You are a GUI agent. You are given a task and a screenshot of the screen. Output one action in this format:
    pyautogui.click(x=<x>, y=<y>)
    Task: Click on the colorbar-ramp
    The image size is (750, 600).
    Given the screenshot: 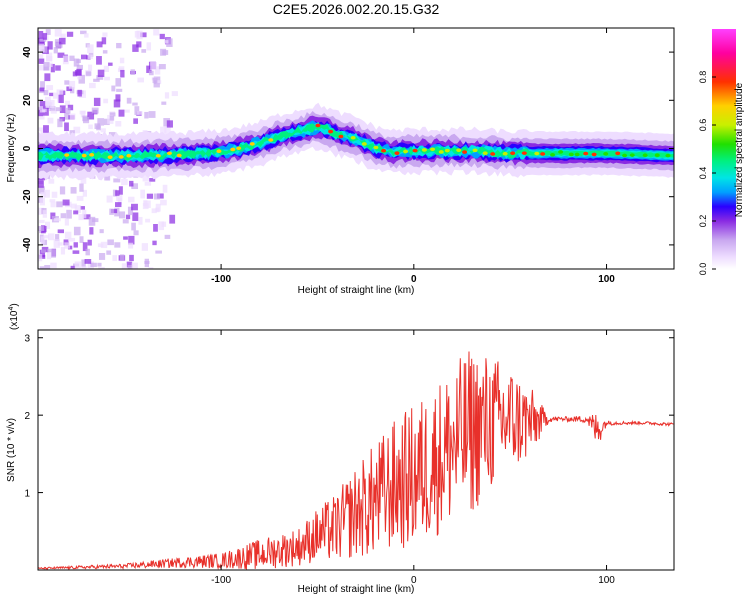 What is the action you would take?
    pyautogui.click(x=724, y=149)
    